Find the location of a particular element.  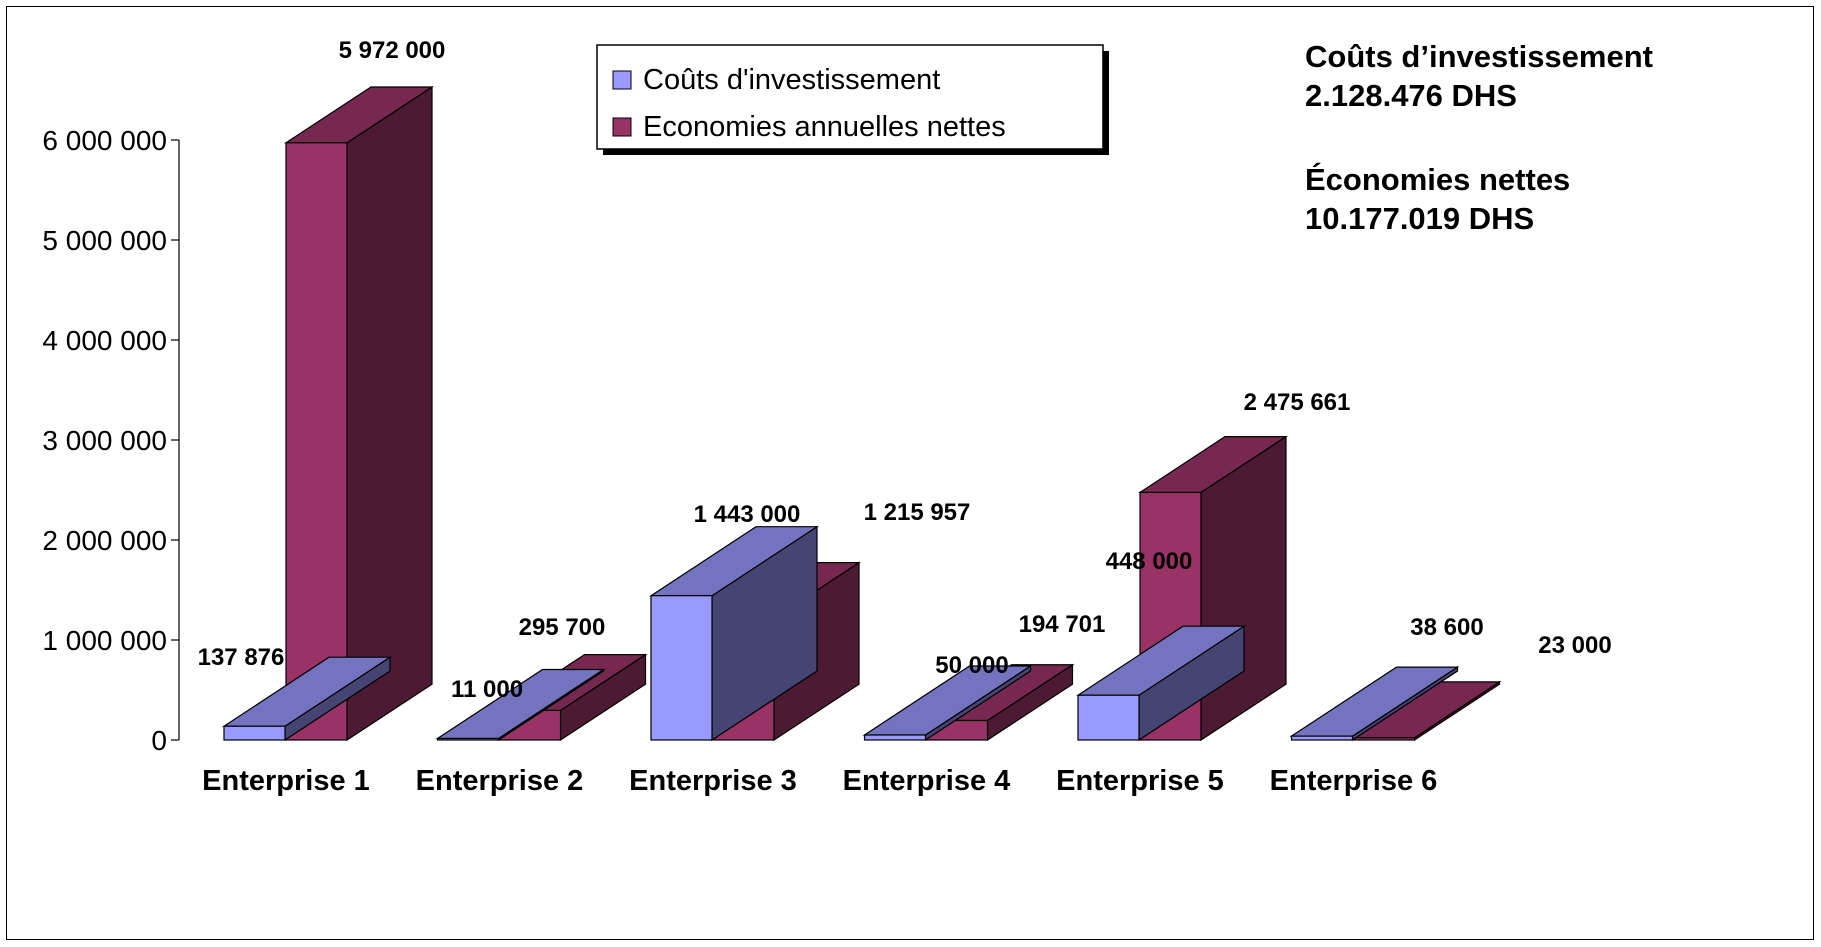

y-tick-label: 3 000 000 is located at coordinates (104, 440).